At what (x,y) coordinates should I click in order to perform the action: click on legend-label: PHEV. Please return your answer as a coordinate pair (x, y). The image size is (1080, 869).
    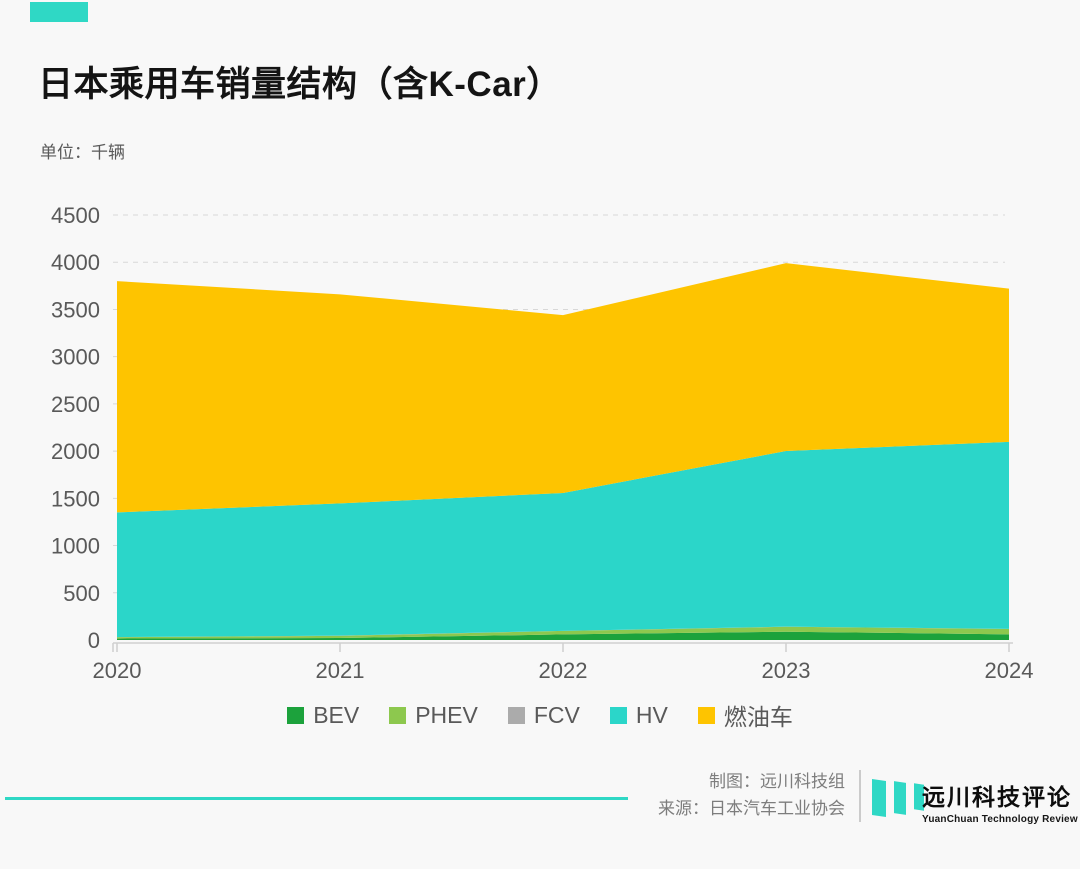
    Looking at the image, I should click on (446, 714).